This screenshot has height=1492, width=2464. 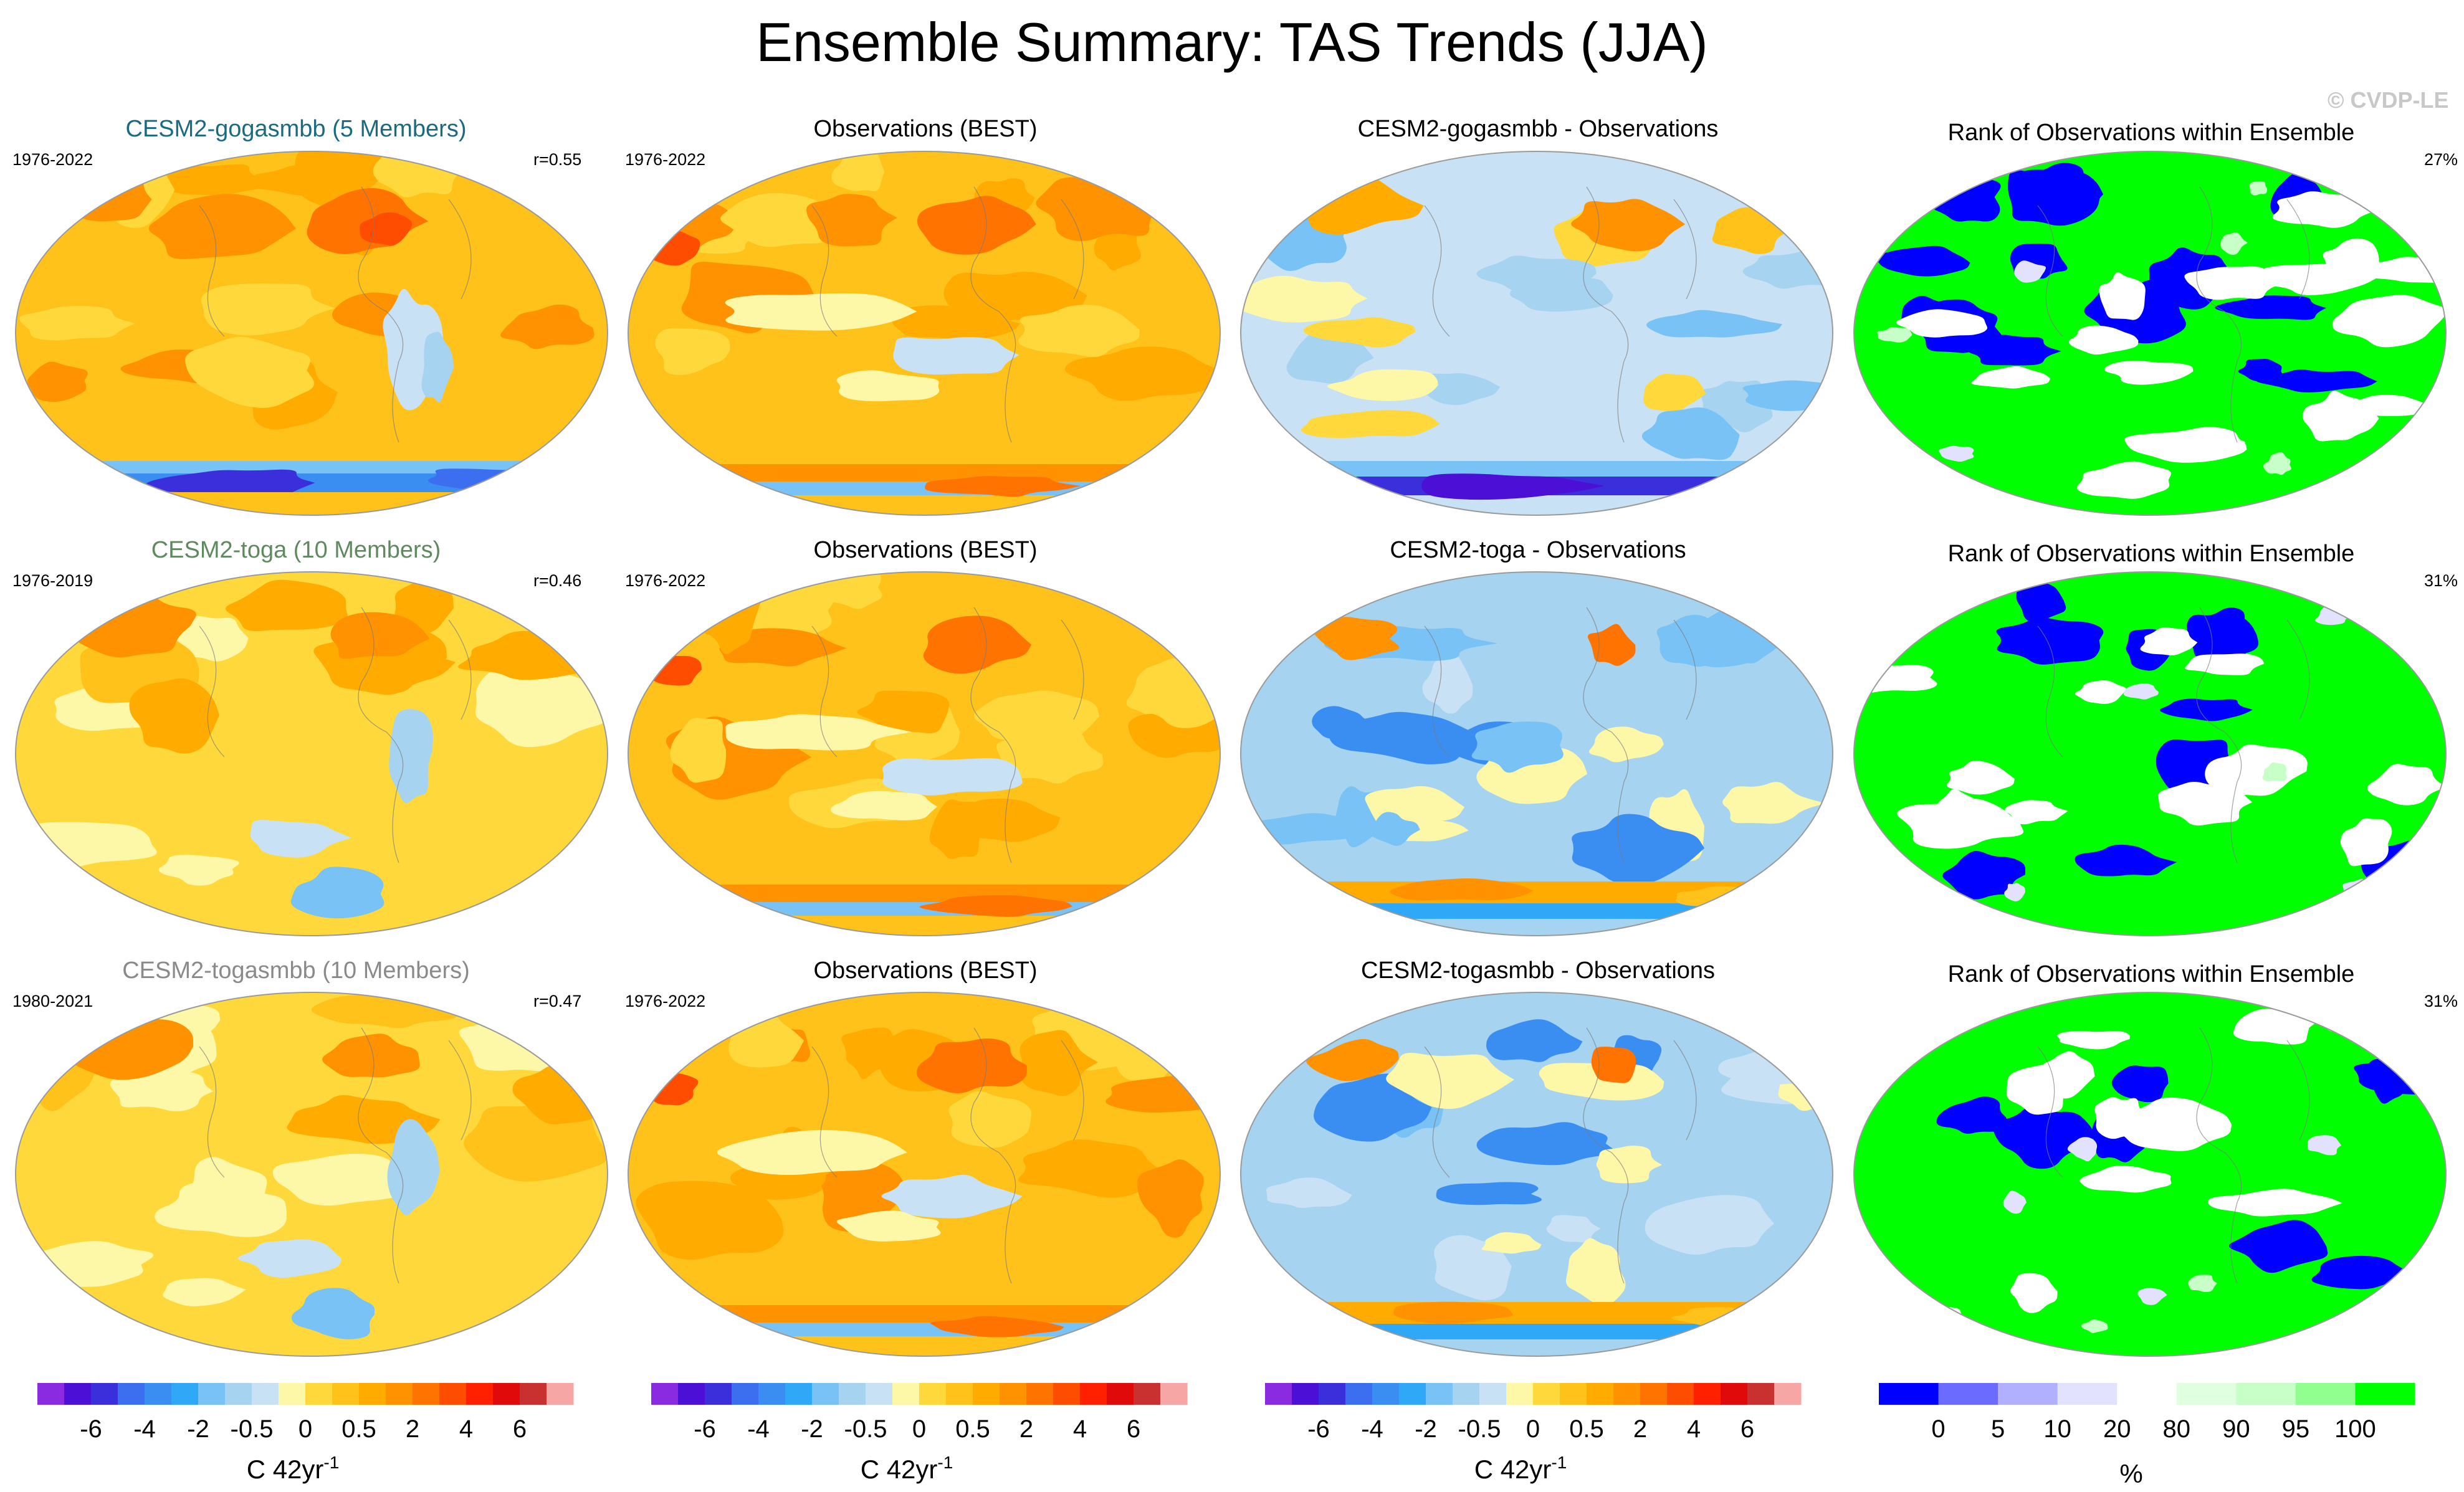 I want to click on colorbar-tick-label: 0.5, so click(x=358, y=1429).